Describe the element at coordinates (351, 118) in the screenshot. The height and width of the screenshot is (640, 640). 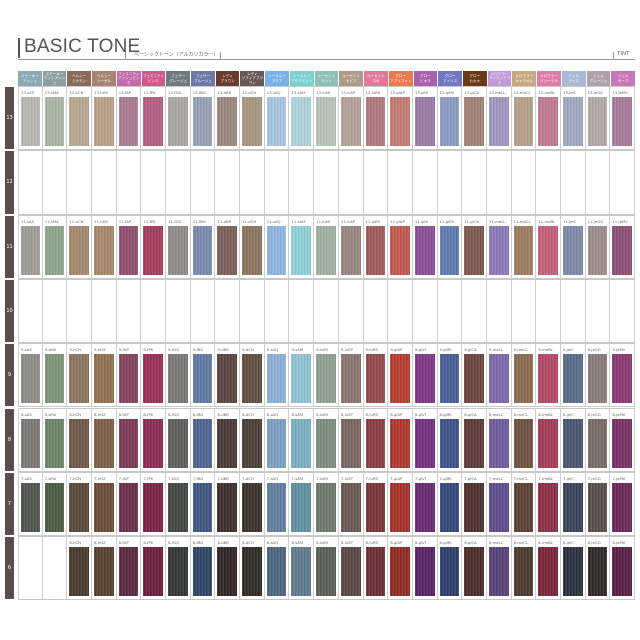
I see `swatch-cell: 13-luSP` at that location.